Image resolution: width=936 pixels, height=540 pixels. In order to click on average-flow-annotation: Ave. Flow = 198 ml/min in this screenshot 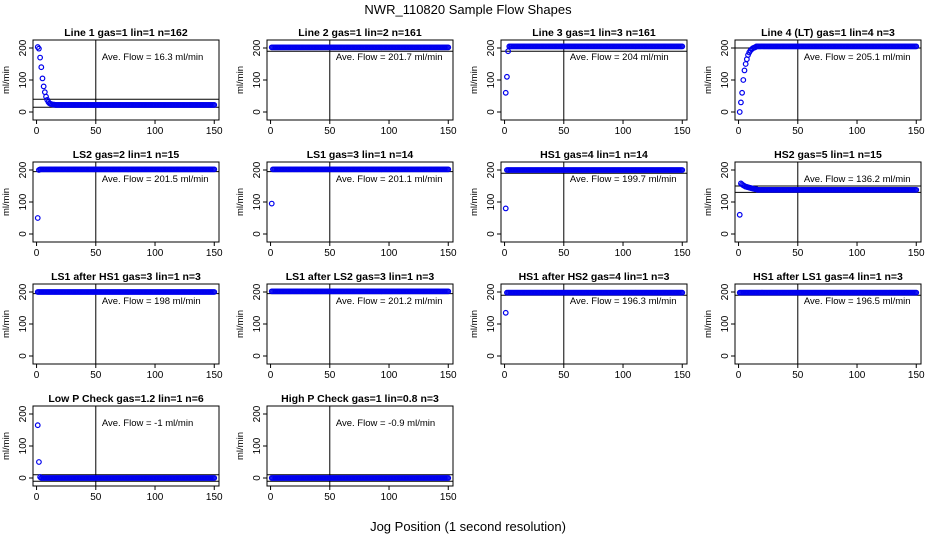, I will do `click(151, 301)`.